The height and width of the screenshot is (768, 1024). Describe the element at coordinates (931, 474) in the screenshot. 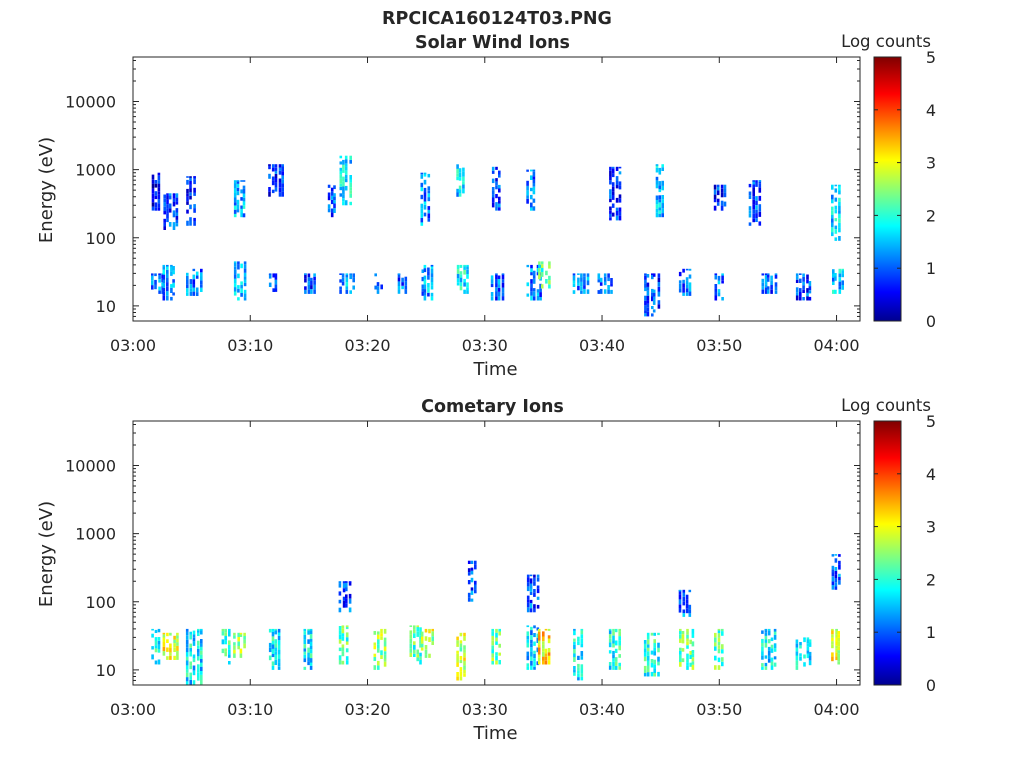

I see `colorbar-tick-label: 4` at that location.